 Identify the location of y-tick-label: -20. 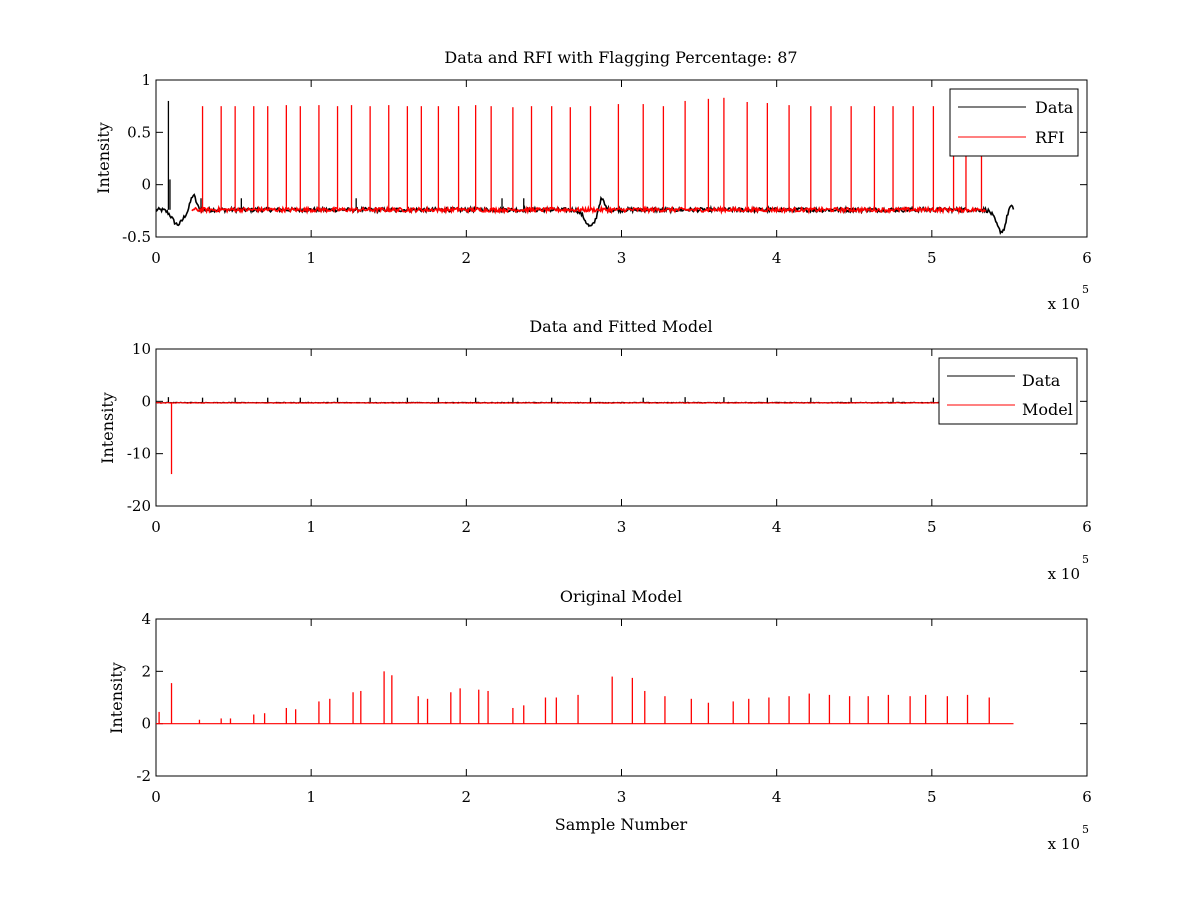
(139, 506).